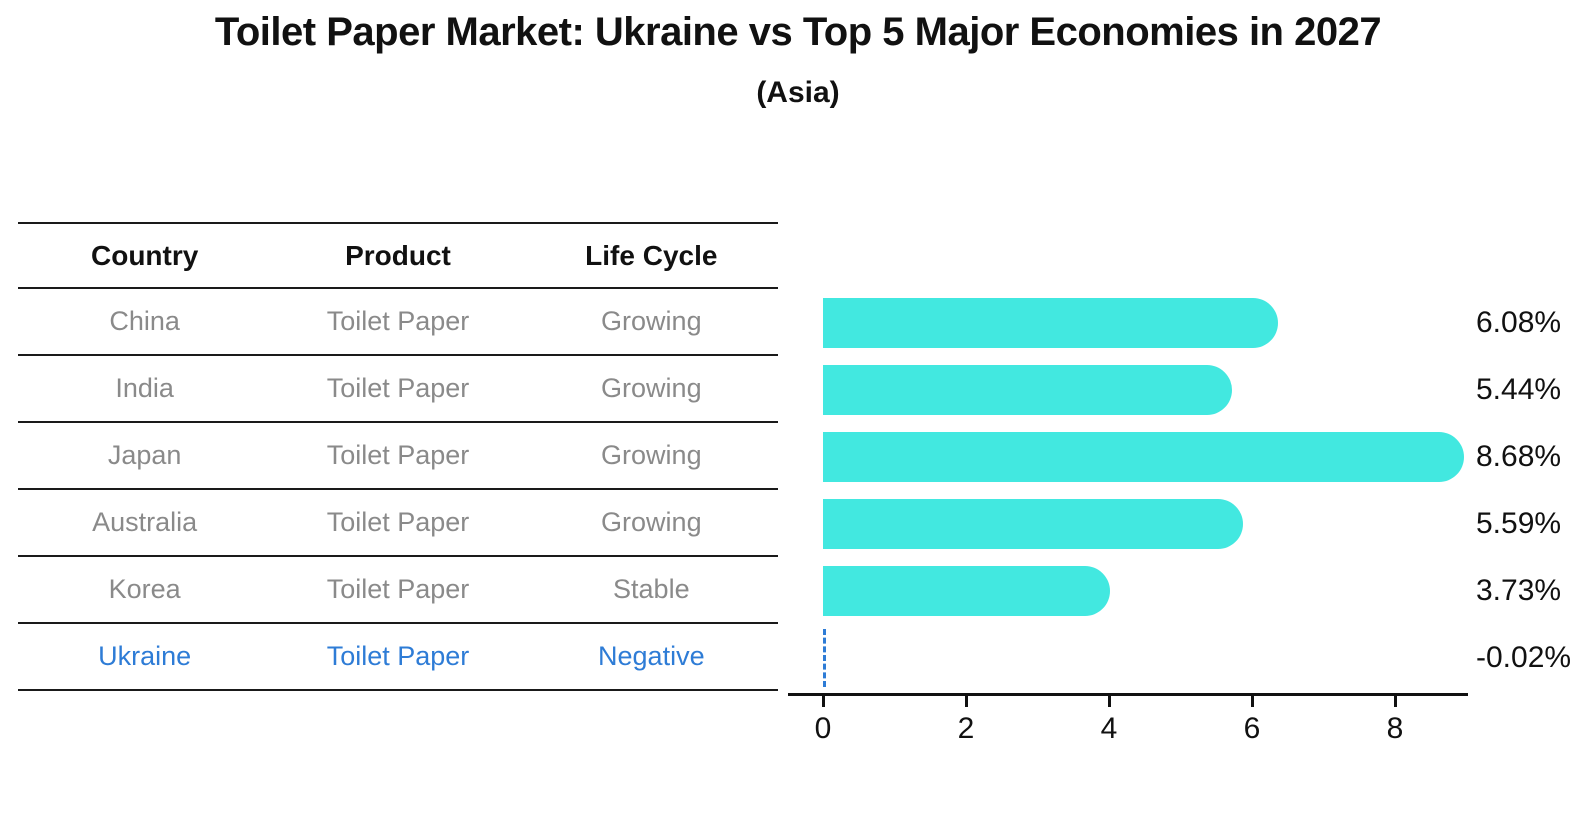 The height and width of the screenshot is (823, 1596). I want to click on table-row: India Toilet Paper Growing, so click(398, 389).